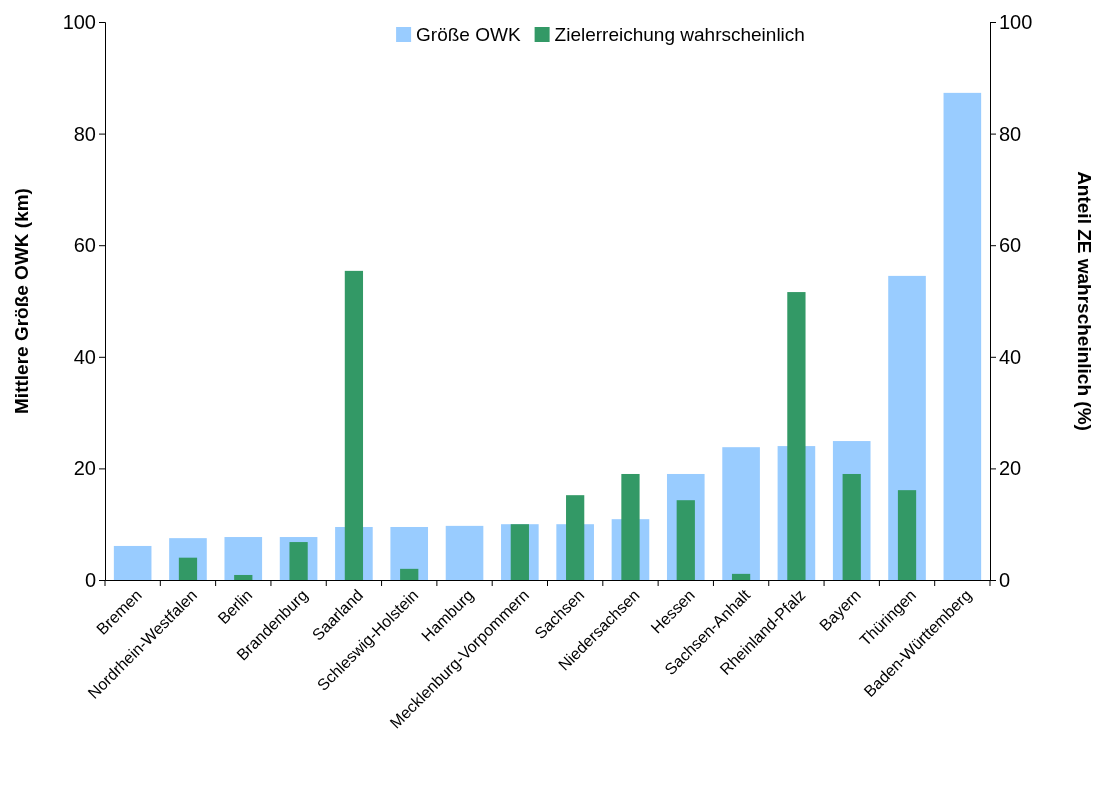  Describe the element at coordinates (90, 579) in the screenshot. I see `y-tick-label: 0` at that location.